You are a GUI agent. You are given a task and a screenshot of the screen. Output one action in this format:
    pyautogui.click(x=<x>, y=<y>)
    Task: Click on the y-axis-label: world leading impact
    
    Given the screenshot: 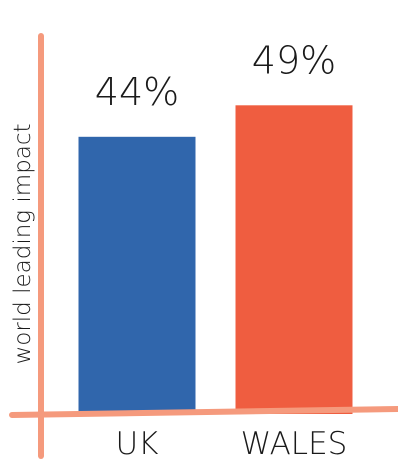 What is the action you would take?
    pyautogui.click(x=23, y=243)
    